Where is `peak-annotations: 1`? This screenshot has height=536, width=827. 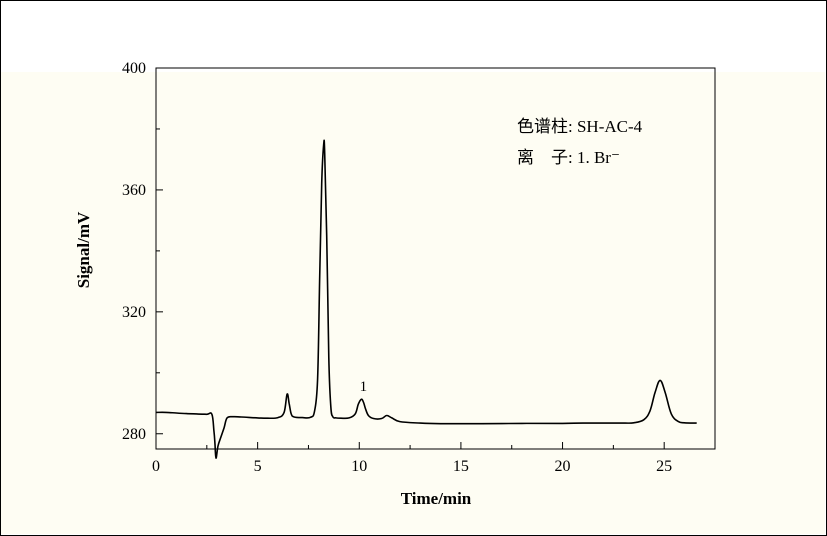 peak-annotations: 1 is located at coordinates (364, 387).